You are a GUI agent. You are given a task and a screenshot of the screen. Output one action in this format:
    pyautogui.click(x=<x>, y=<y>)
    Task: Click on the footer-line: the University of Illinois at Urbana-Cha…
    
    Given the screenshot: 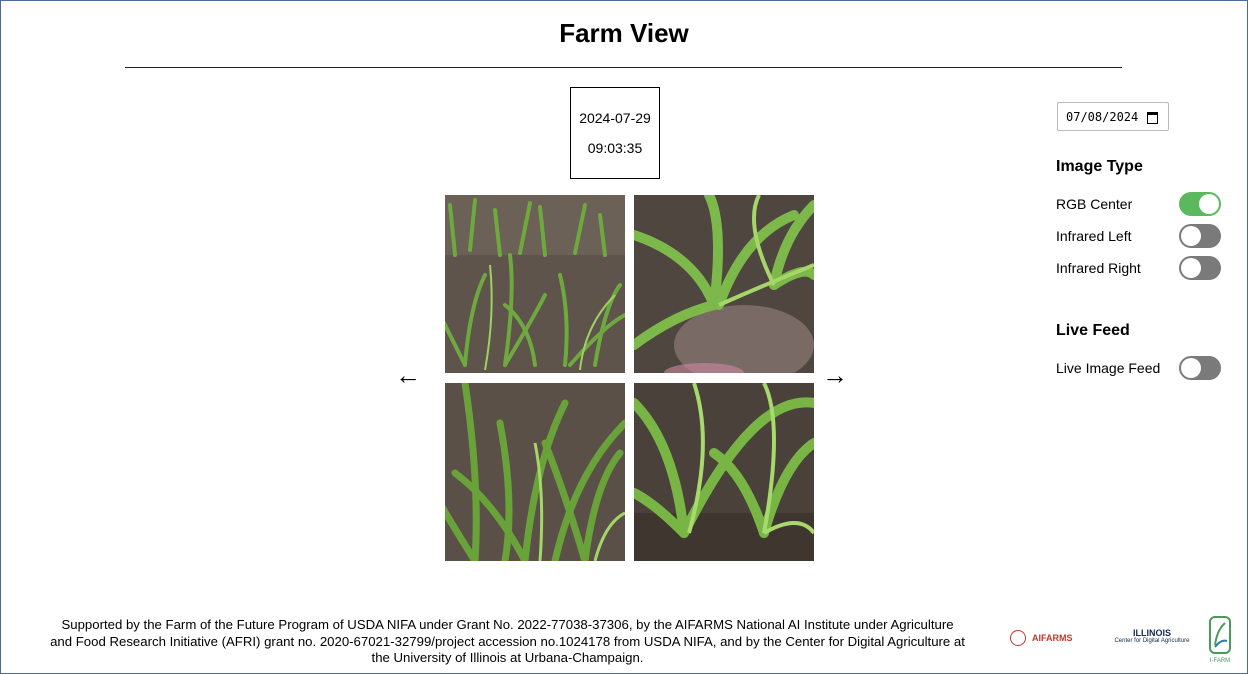 What is the action you would take?
    pyautogui.click(x=507, y=657)
    